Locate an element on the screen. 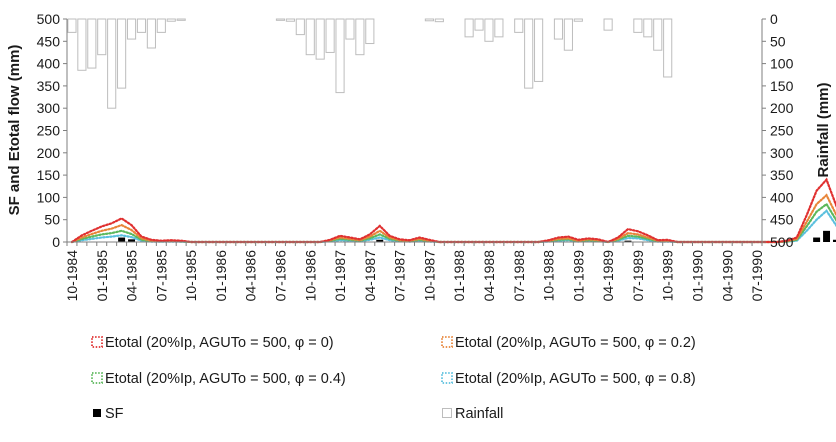  x-tick-label: 07-1985 is located at coordinates (161, 276).